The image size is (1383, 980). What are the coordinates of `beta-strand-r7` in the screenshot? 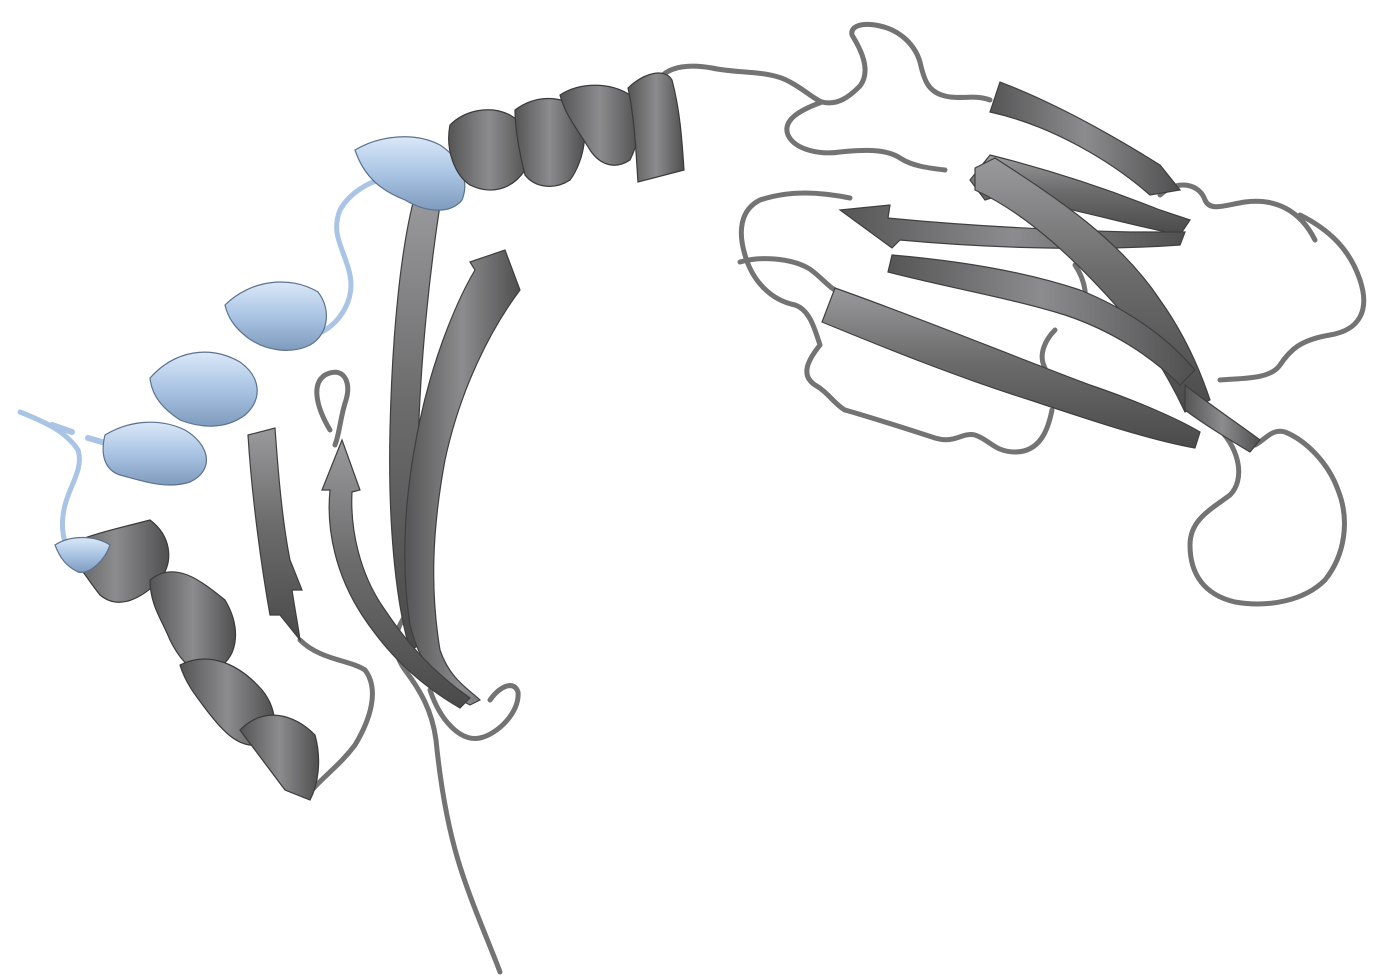 It's located at (1222, 418).